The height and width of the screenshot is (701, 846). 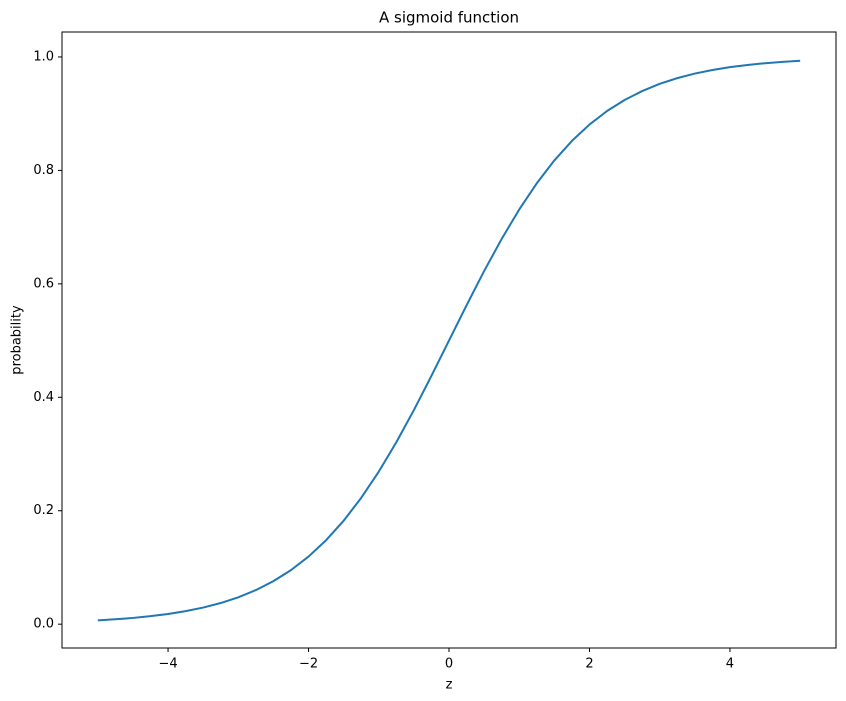 What do you see at coordinates (43, 56) in the screenshot?
I see `y-tick-label: 1.0` at bounding box center [43, 56].